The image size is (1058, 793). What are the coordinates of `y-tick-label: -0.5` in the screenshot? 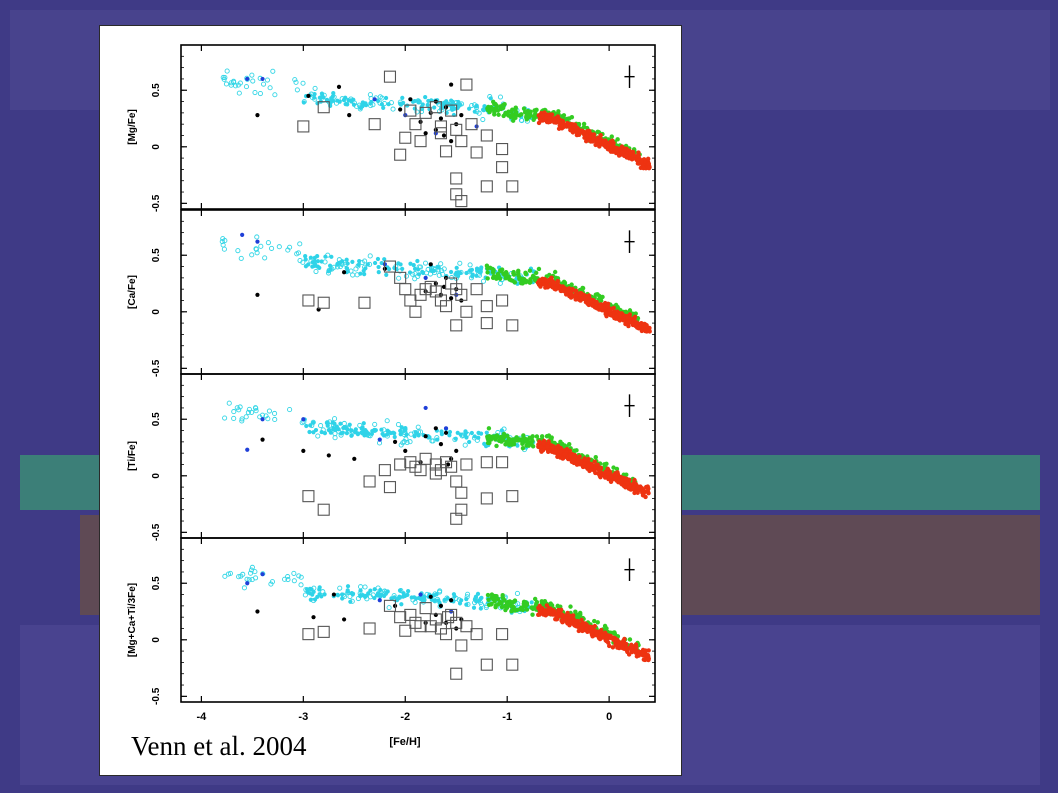 It's located at (156, 696).